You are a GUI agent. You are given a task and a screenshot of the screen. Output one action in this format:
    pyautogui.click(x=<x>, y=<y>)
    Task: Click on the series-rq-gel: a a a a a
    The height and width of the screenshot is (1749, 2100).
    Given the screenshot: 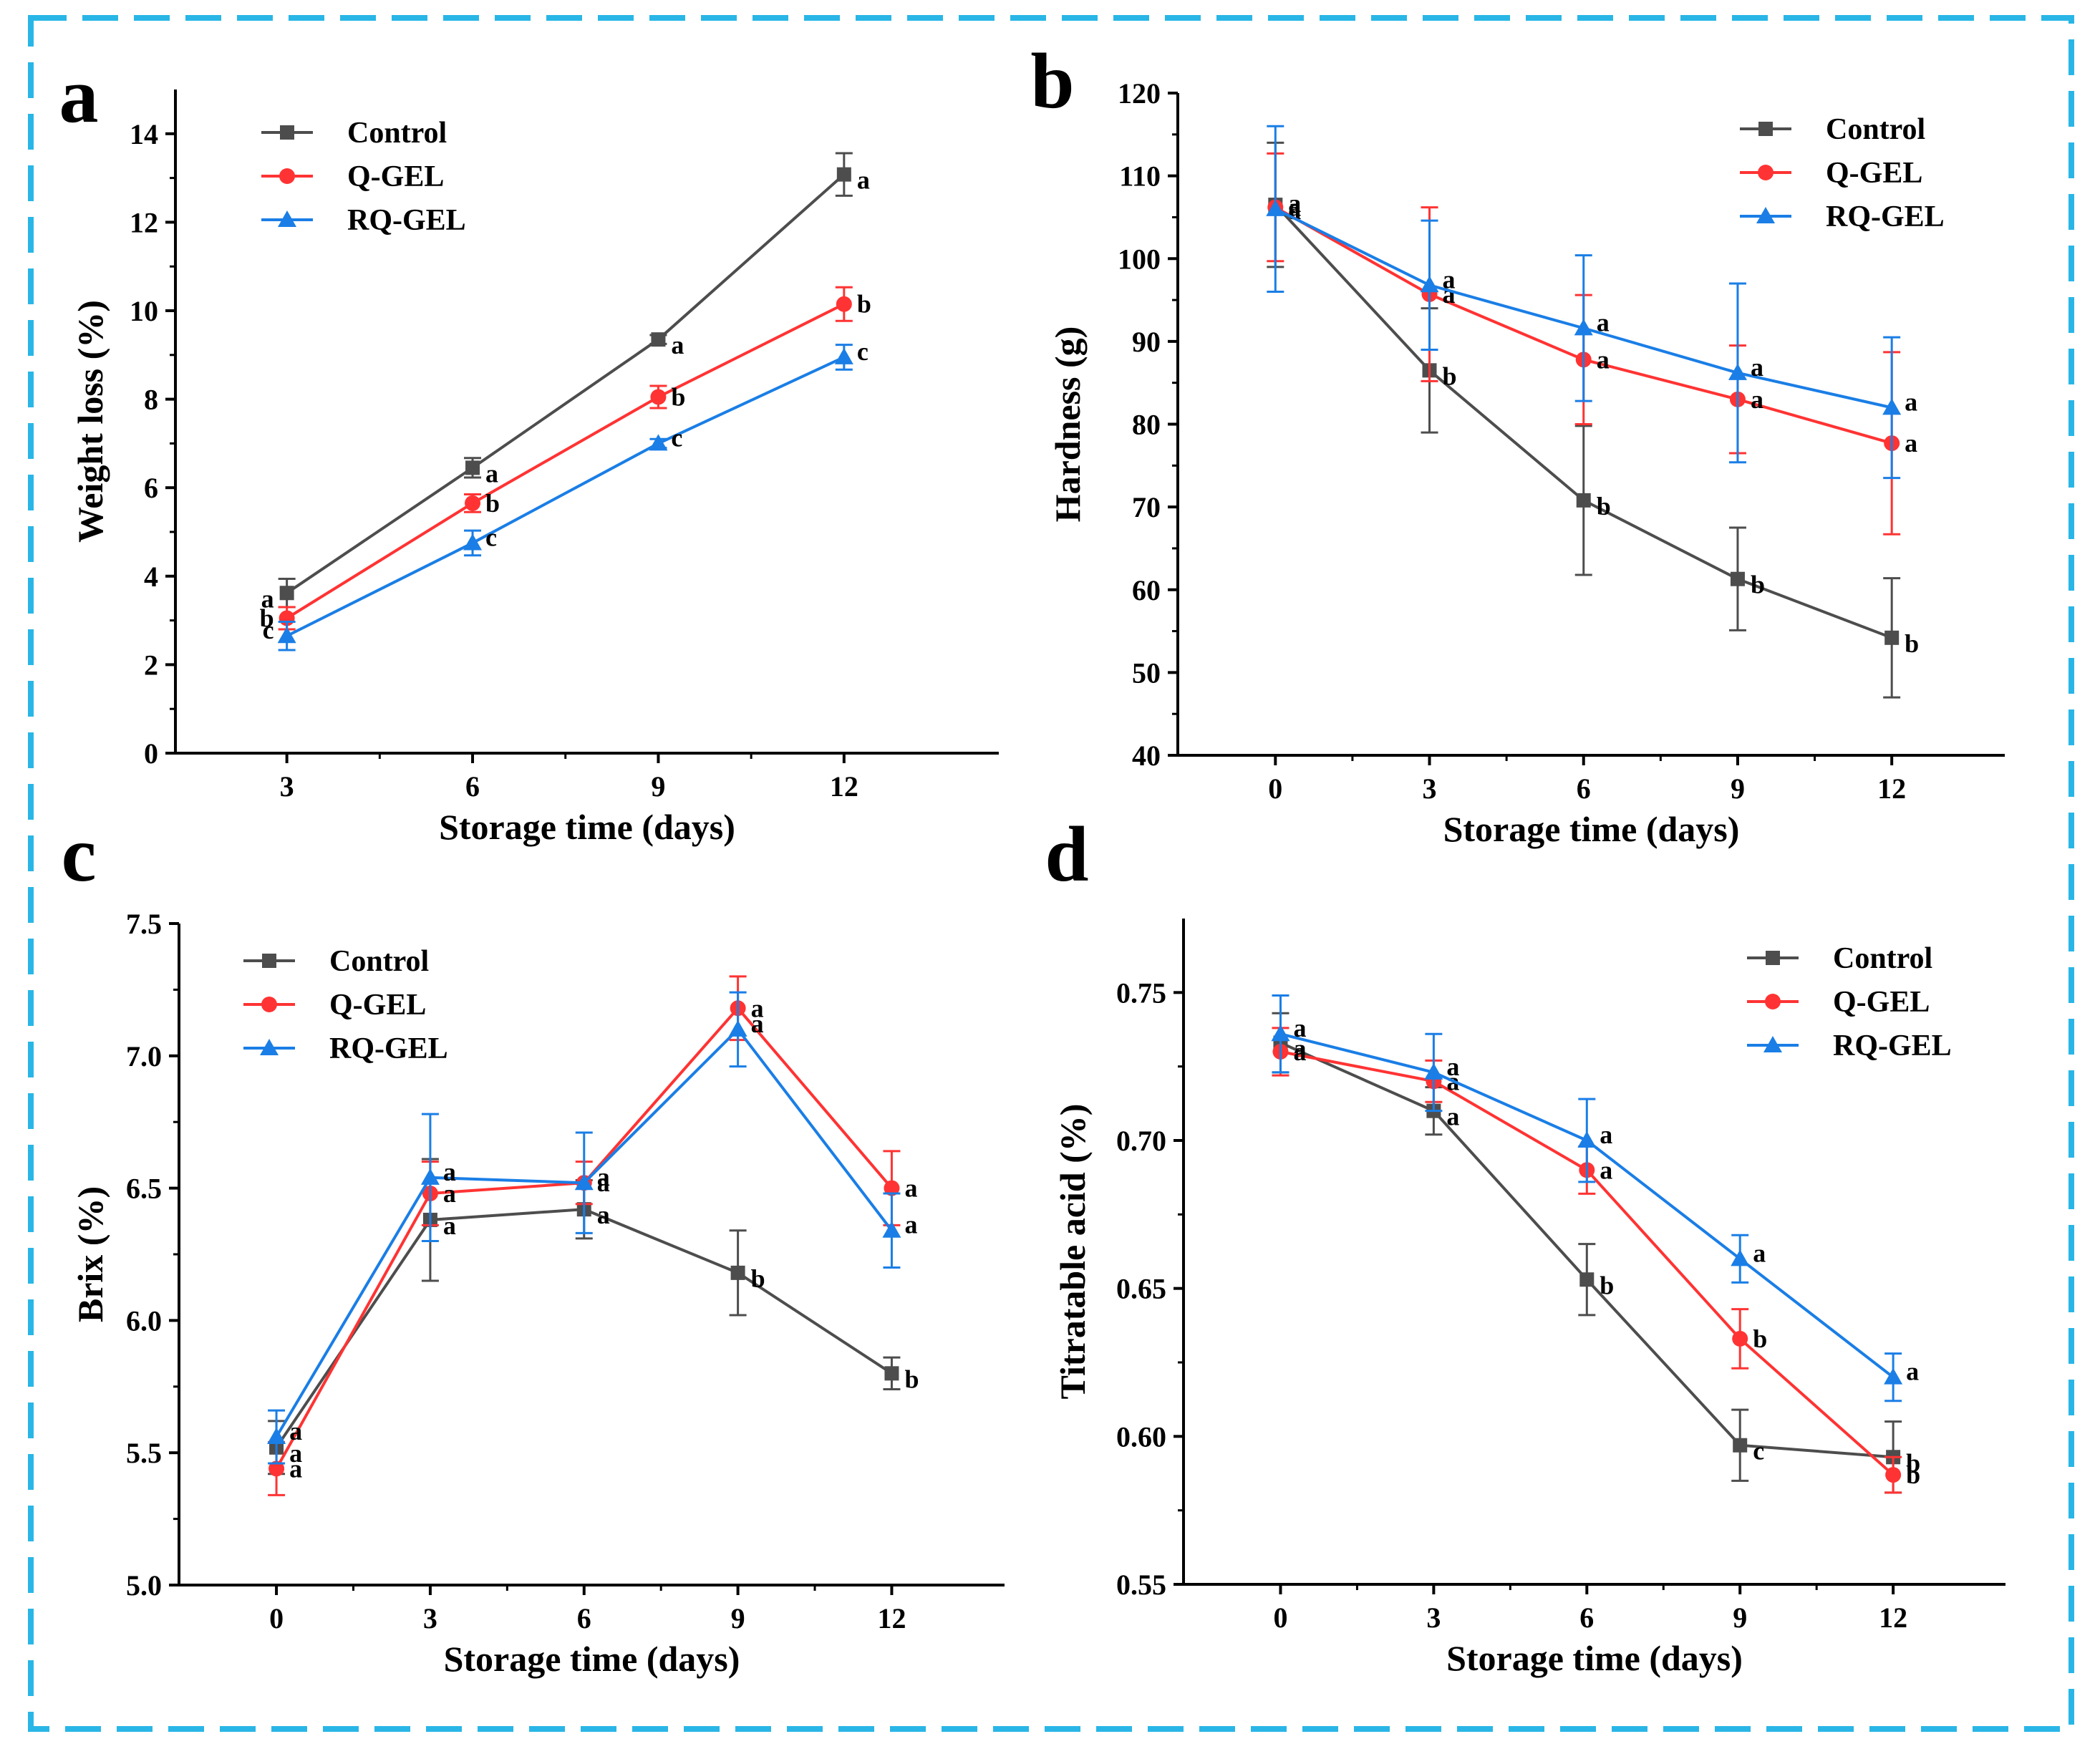 What is the action you would take?
    pyautogui.click(x=1595, y=1198)
    